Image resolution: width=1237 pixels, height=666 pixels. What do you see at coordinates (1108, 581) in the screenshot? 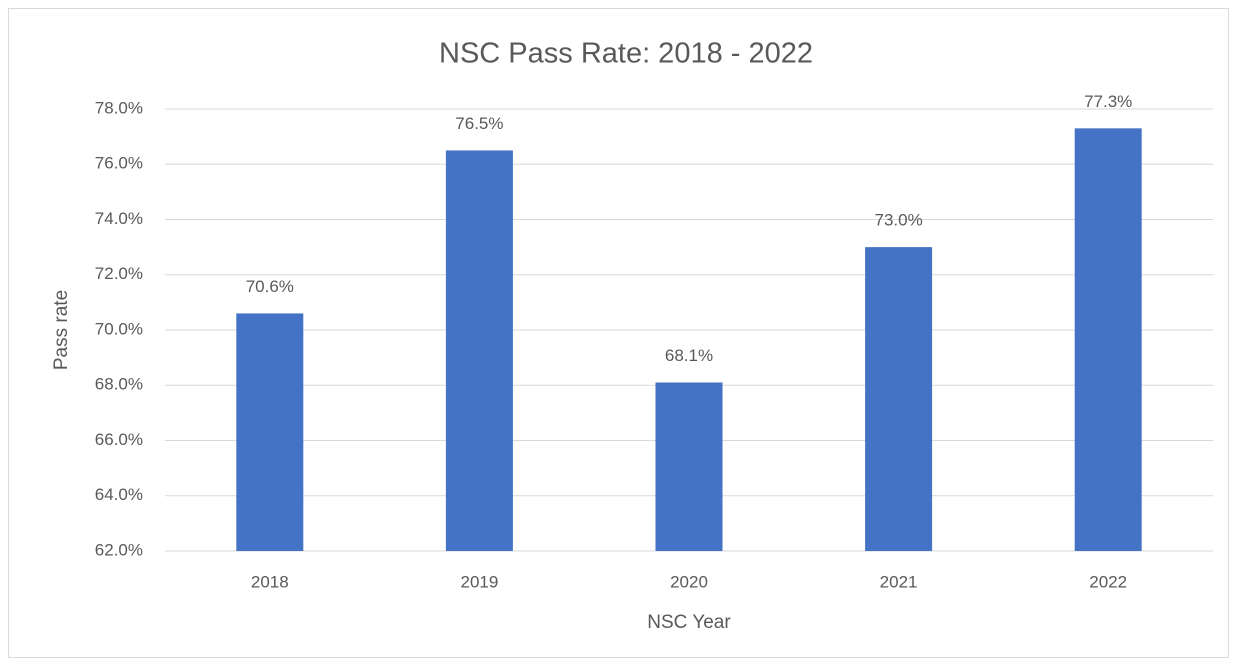
I see `x-tick-label: 2022` at bounding box center [1108, 581].